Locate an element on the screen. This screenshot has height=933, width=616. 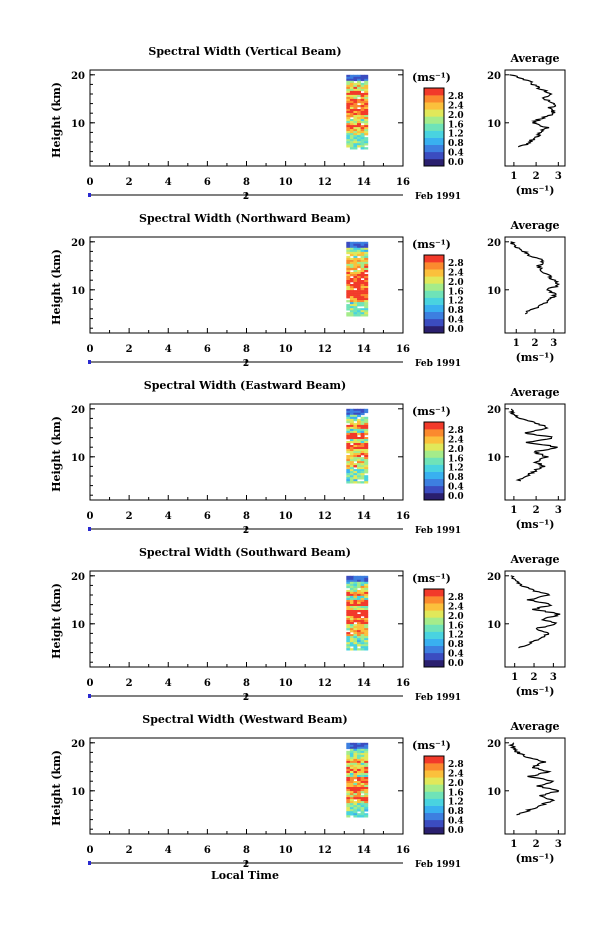
colorbar-tick-label: 2.0 is located at coordinates (456, 116).